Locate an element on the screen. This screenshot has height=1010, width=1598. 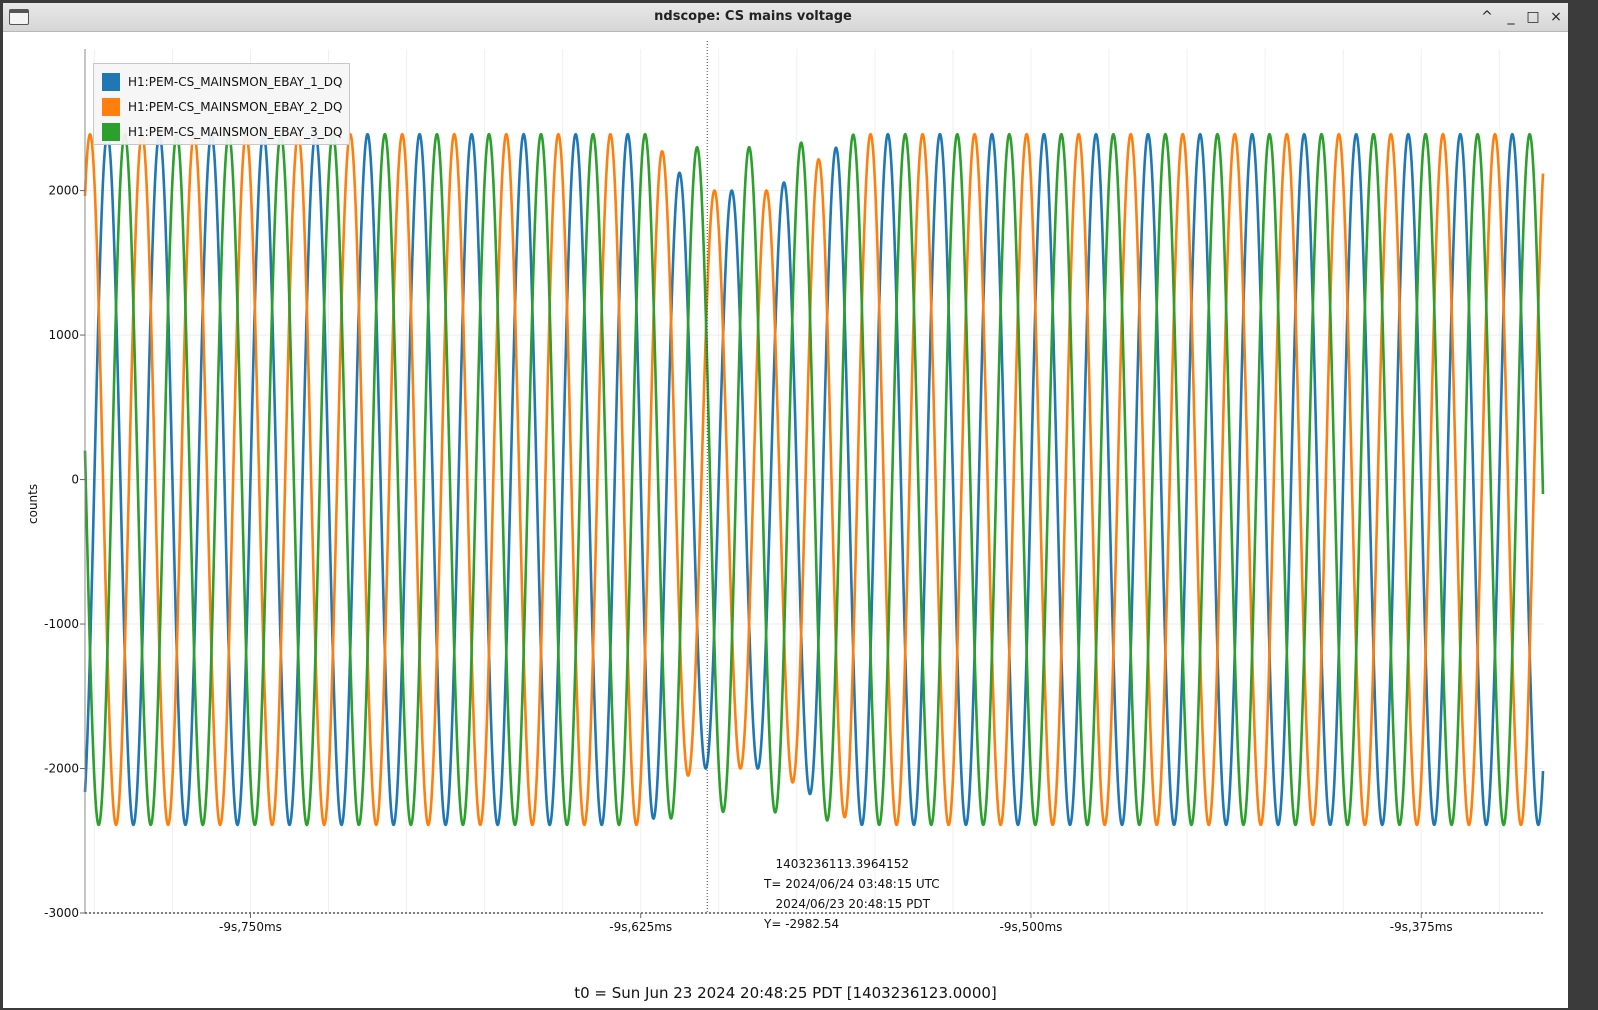
window-title: ndscope: CS mains voltage is located at coordinates (753, 16).